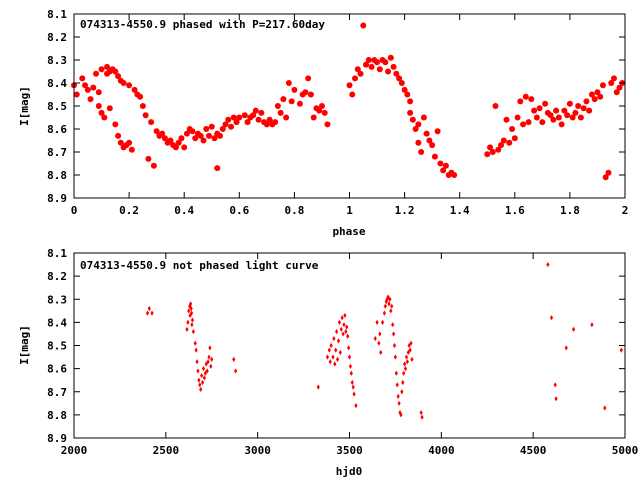 This screenshot has width=640, height=480. What do you see at coordinates (57, 392) in the screenshot?
I see `y-tick-label: 8.7` at bounding box center [57, 392].